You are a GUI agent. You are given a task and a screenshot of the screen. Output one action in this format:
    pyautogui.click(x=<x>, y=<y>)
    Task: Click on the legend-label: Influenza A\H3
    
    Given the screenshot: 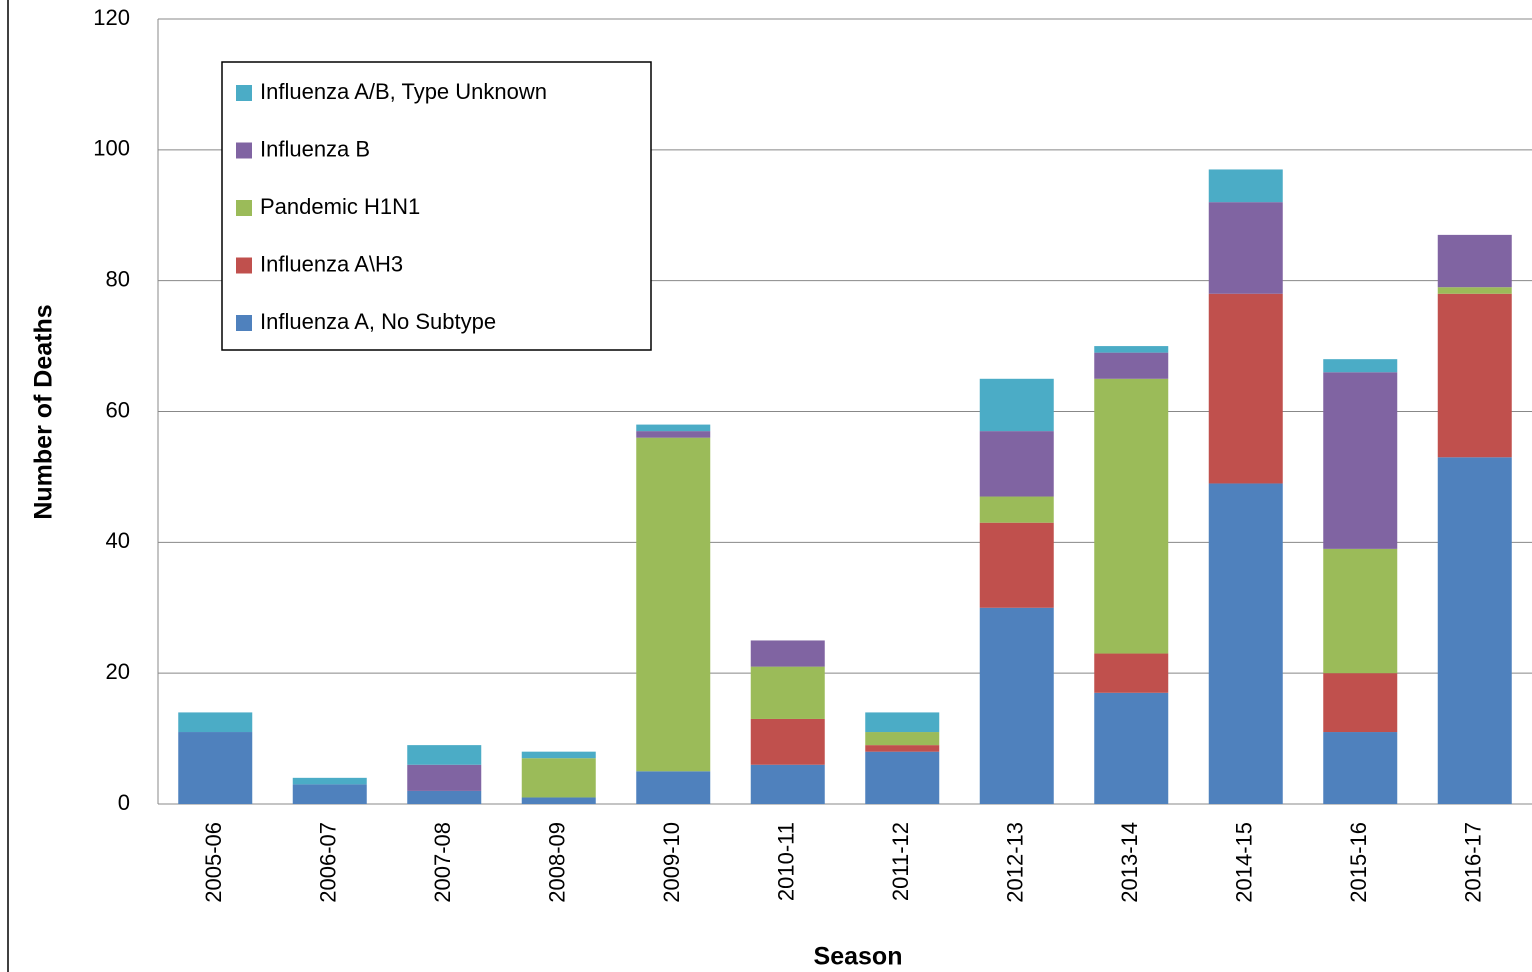 What is the action you would take?
    pyautogui.click(x=331, y=263)
    